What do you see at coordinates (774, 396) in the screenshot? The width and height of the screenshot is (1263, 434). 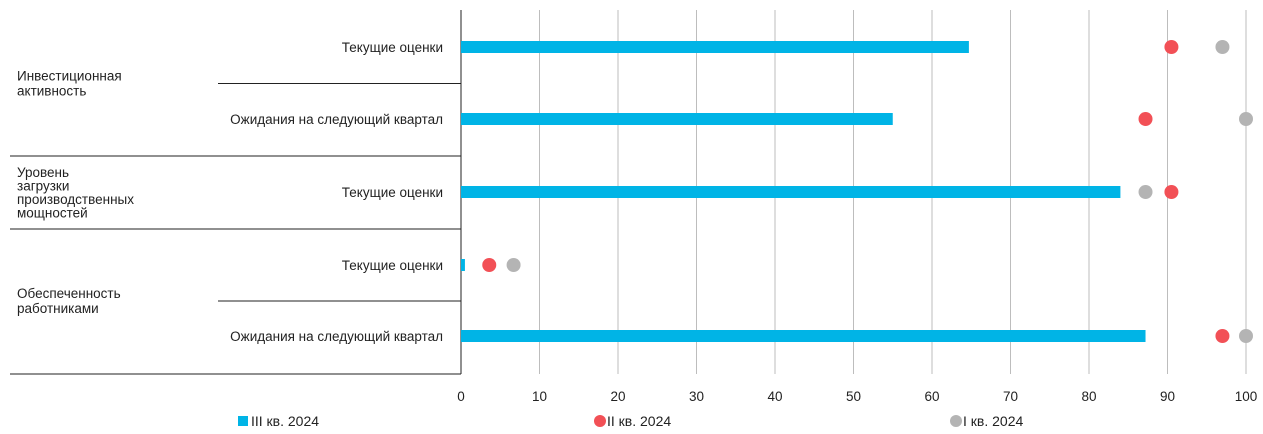 I see `x-tick-label: 40` at bounding box center [774, 396].